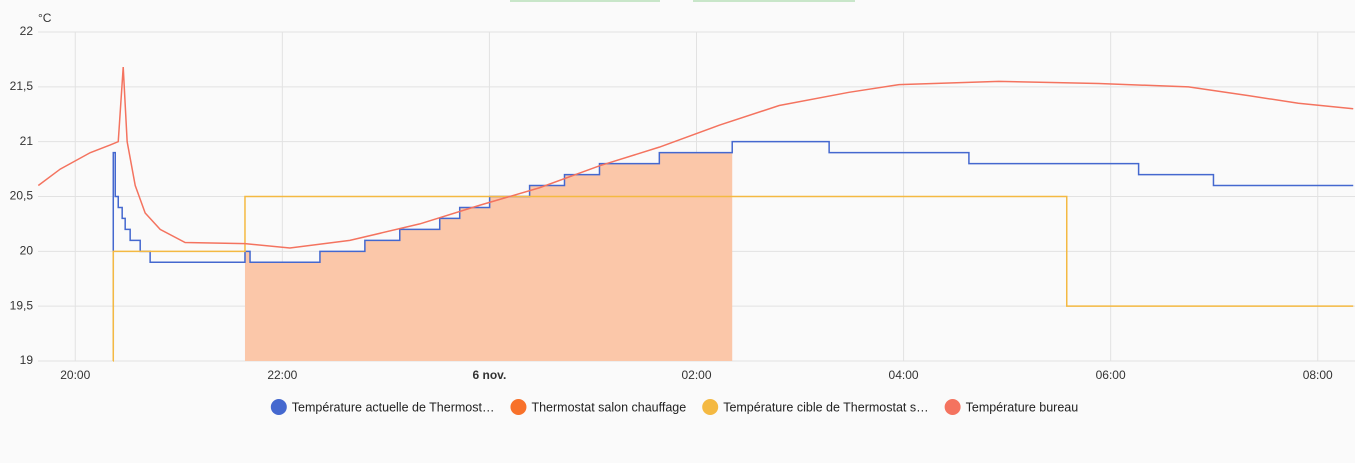  I want to click on legend-item: Thermostat salon chauffage, so click(598, 407).